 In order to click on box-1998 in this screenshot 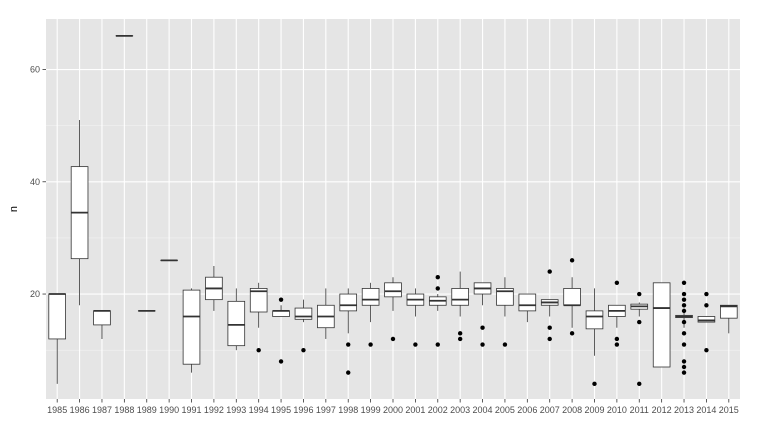, I will do `click(348, 331)`.